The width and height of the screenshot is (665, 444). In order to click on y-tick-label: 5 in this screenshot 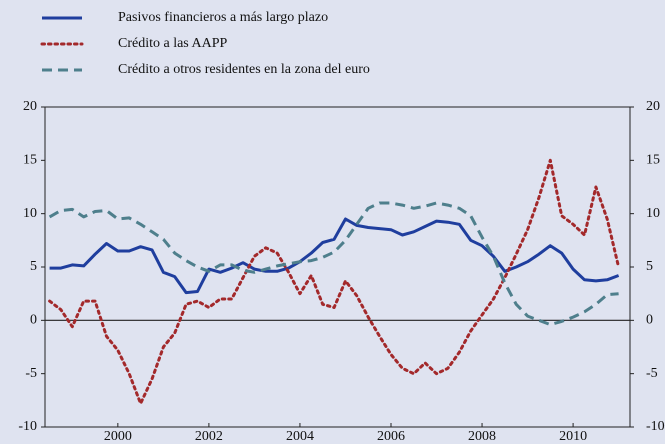, I will do `click(33, 266)`.